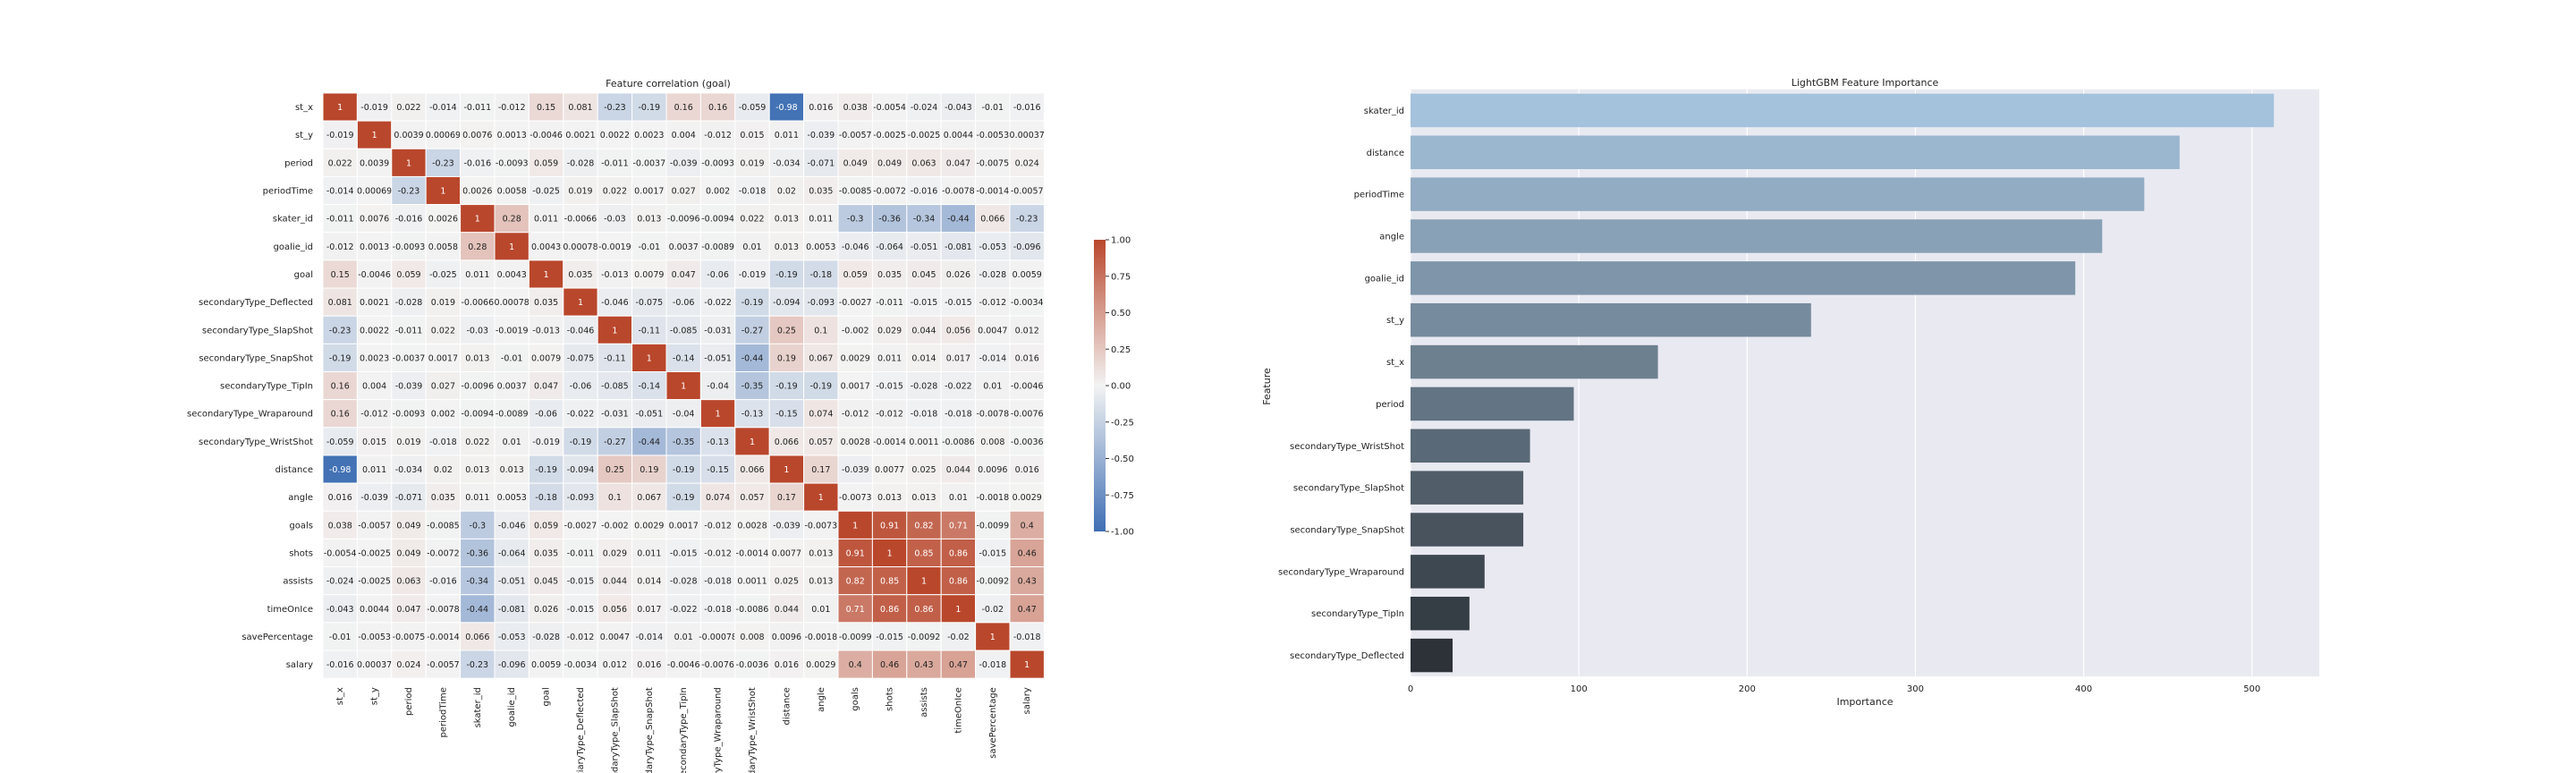 The height and width of the screenshot is (773, 2576). What do you see at coordinates (408, 442) in the screenshot?
I see `heatmap-cell-label: 0.019` at bounding box center [408, 442].